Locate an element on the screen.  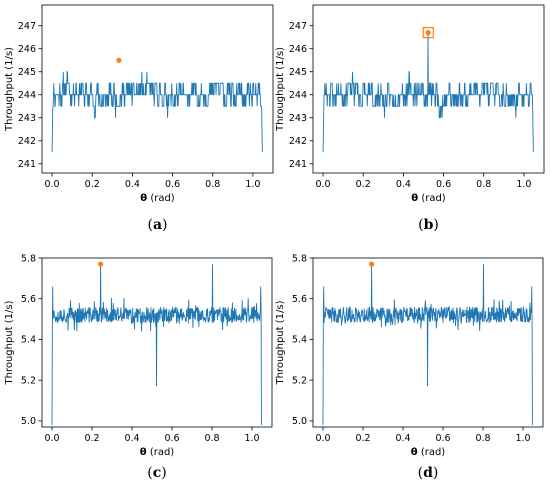
panel-caption: (d) is located at coordinates (428, 473).